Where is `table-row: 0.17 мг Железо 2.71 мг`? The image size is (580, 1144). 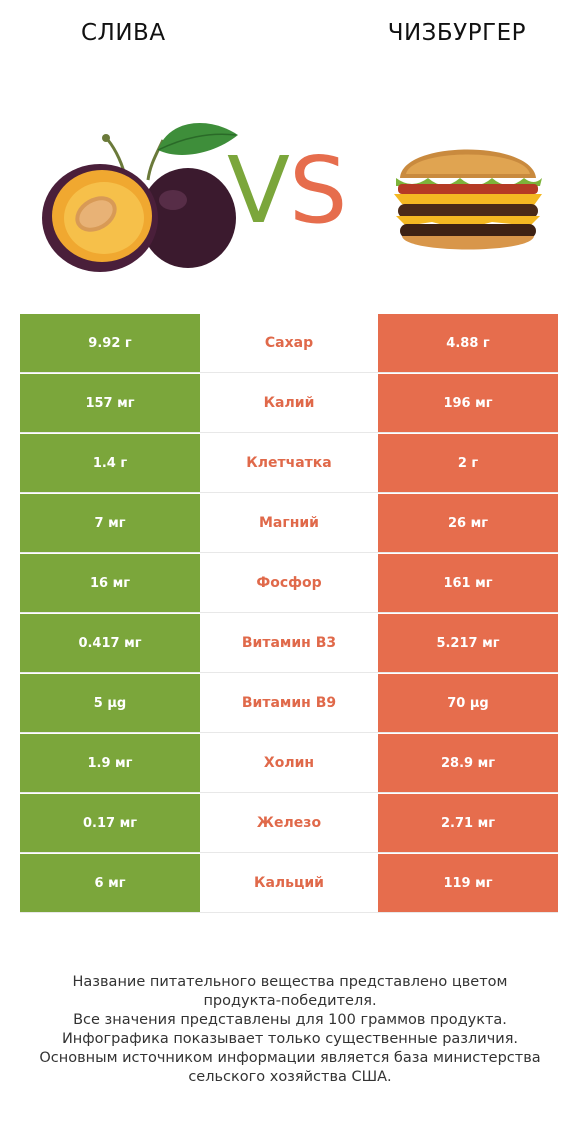 table-row: 0.17 мг Железо 2.71 мг is located at coordinates (289, 824).